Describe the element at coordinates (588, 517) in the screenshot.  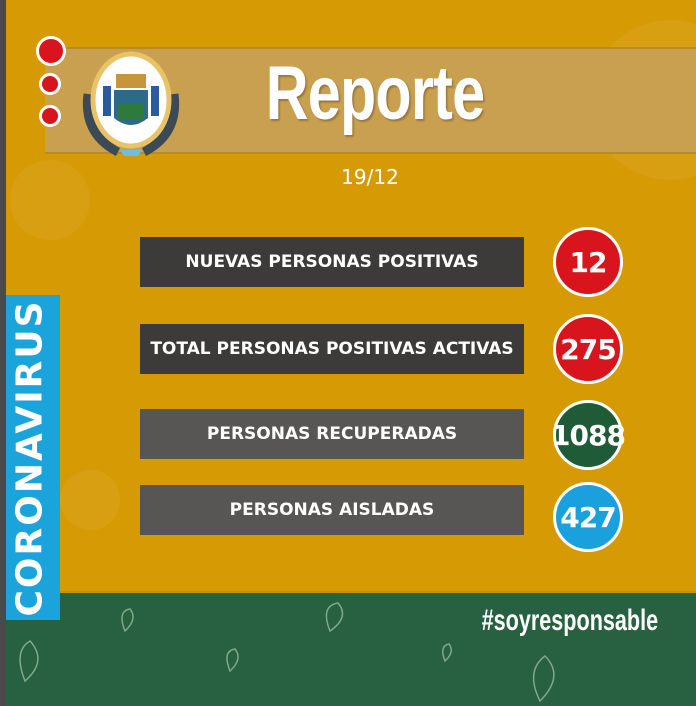
I see `stat-value-isolated: 427` at that location.